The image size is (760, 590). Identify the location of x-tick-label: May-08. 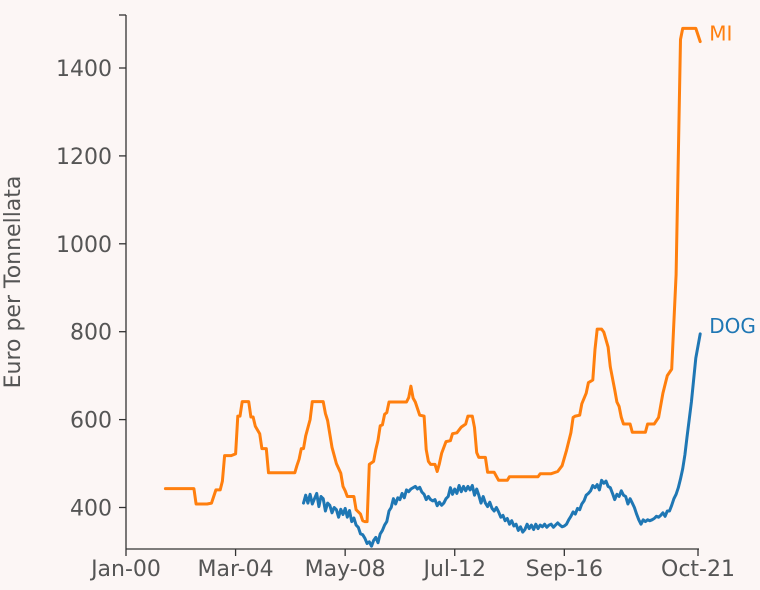
(345, 569).